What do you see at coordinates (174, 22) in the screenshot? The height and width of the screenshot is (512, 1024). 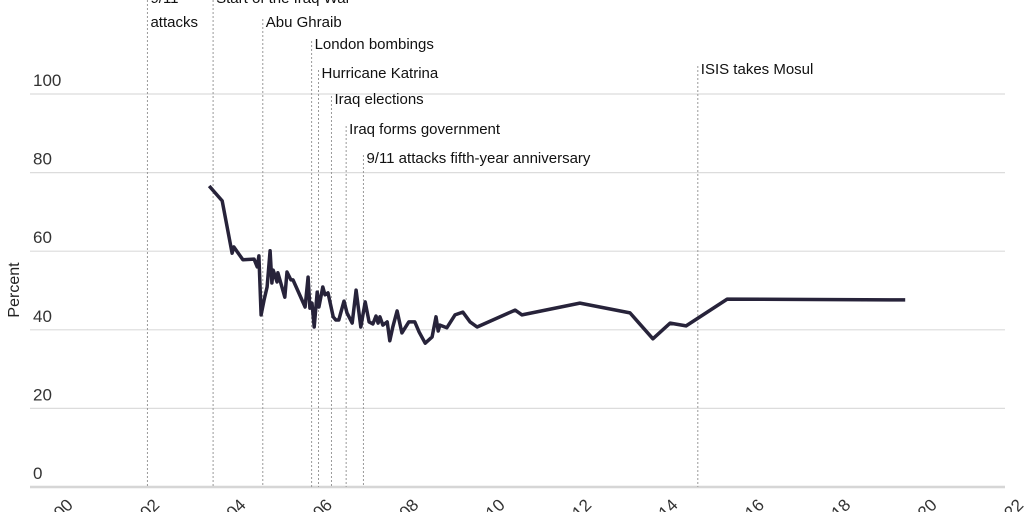 I see `event-label: attacks` at bounding box center [174, 22].